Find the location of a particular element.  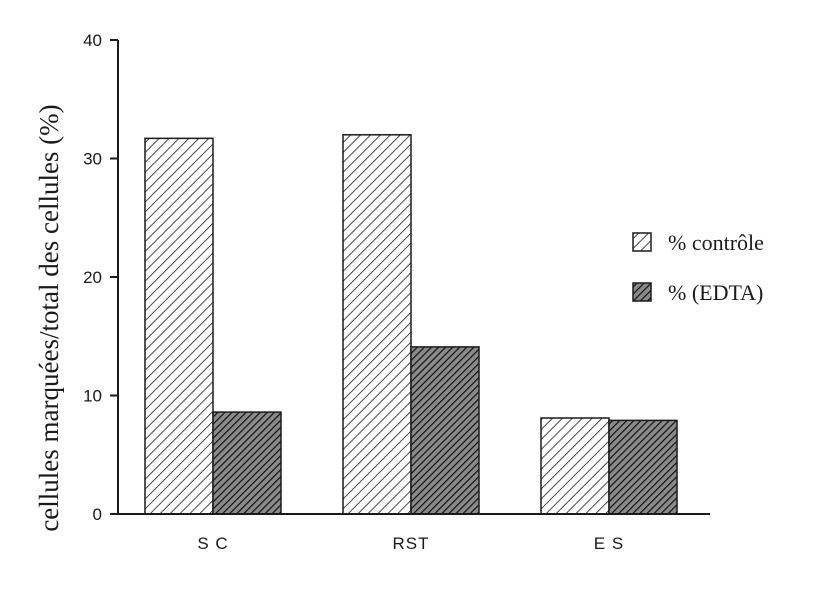

y-tick-label: 30 is located at coordinates (92, 159).